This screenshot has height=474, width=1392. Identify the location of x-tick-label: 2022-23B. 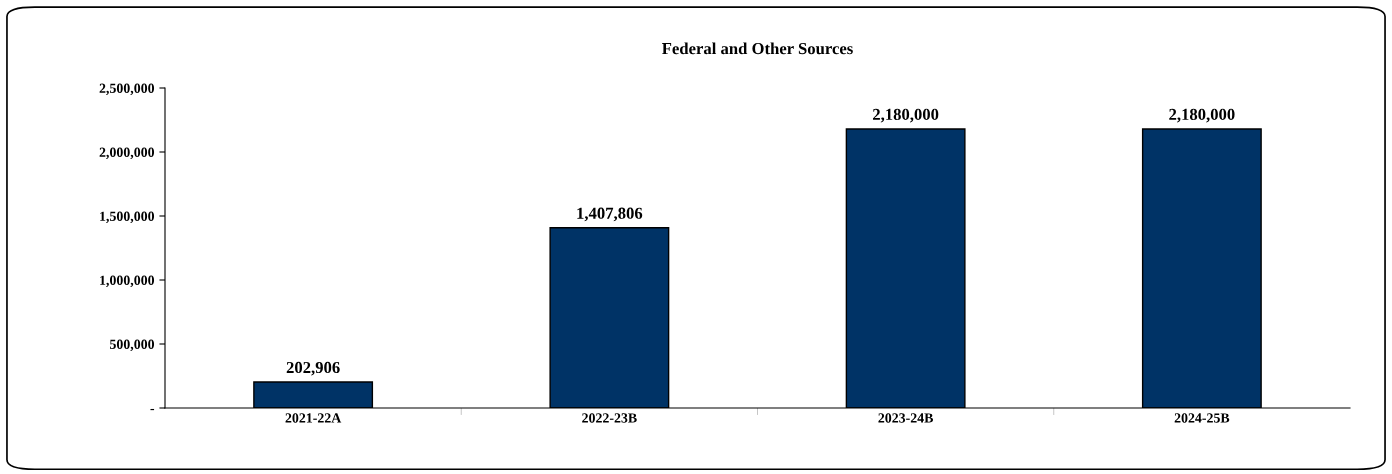
(609, 418).